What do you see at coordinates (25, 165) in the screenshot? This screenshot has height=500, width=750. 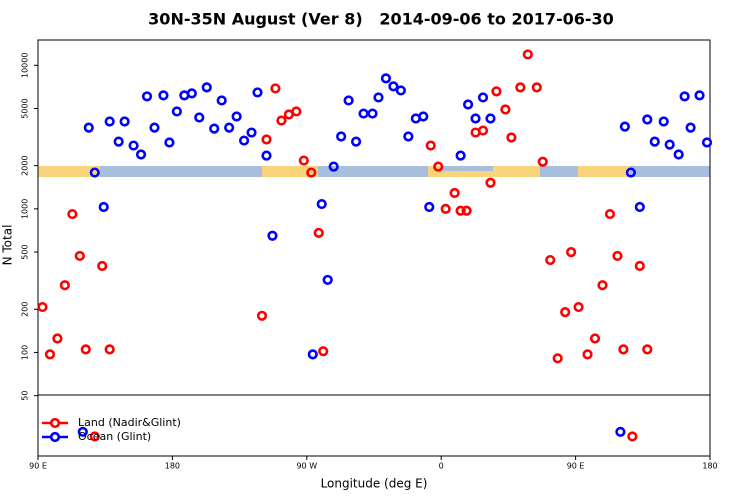 I see `y-tick-label: 2000` at bounding box center [25, 165].